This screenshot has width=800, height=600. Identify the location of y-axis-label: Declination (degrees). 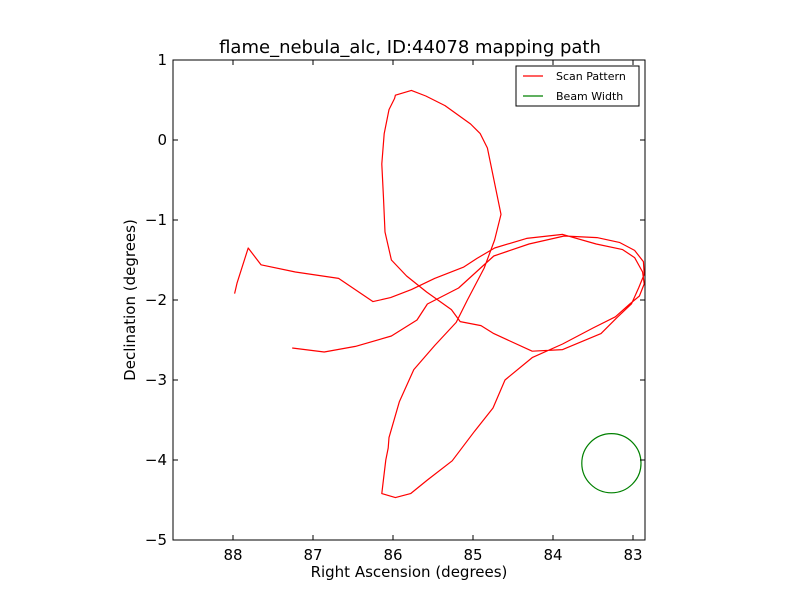
(130, 300).